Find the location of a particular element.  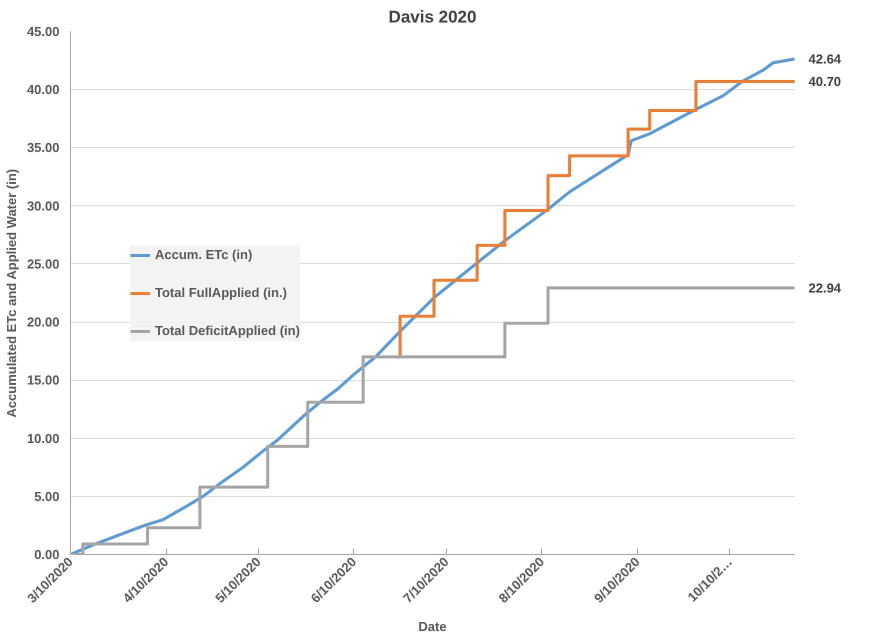

chart-title: Davis 2020 is located at coordinates (432, 17).